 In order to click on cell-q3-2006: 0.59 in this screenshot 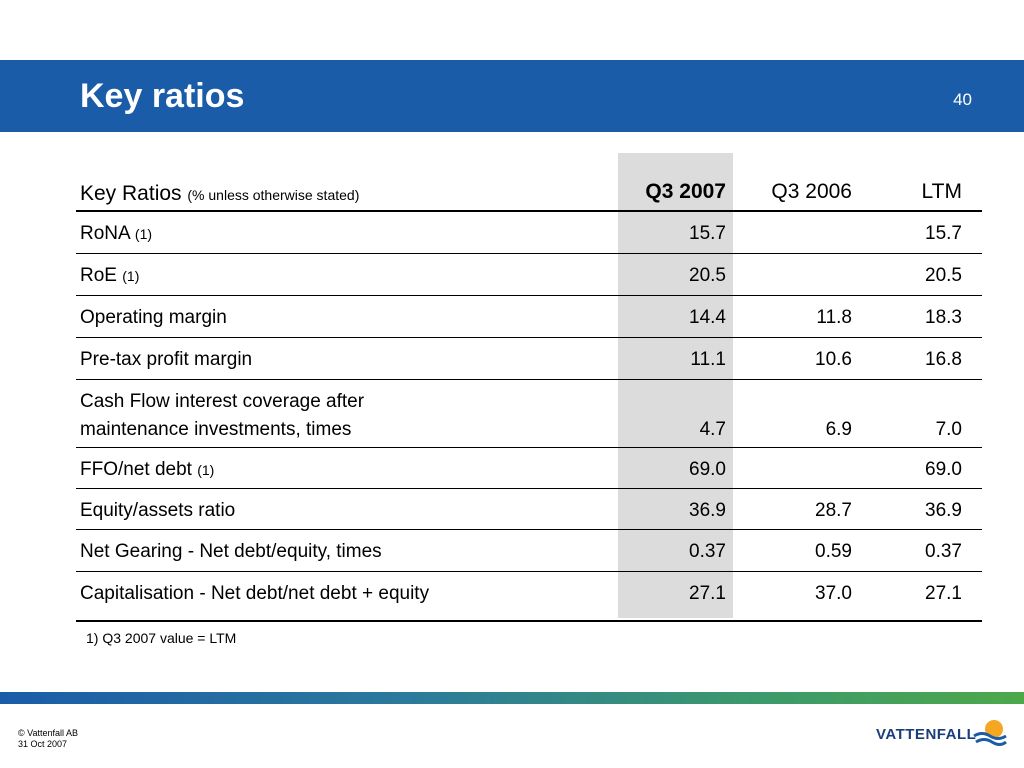, I will do `click(833, 551)`.